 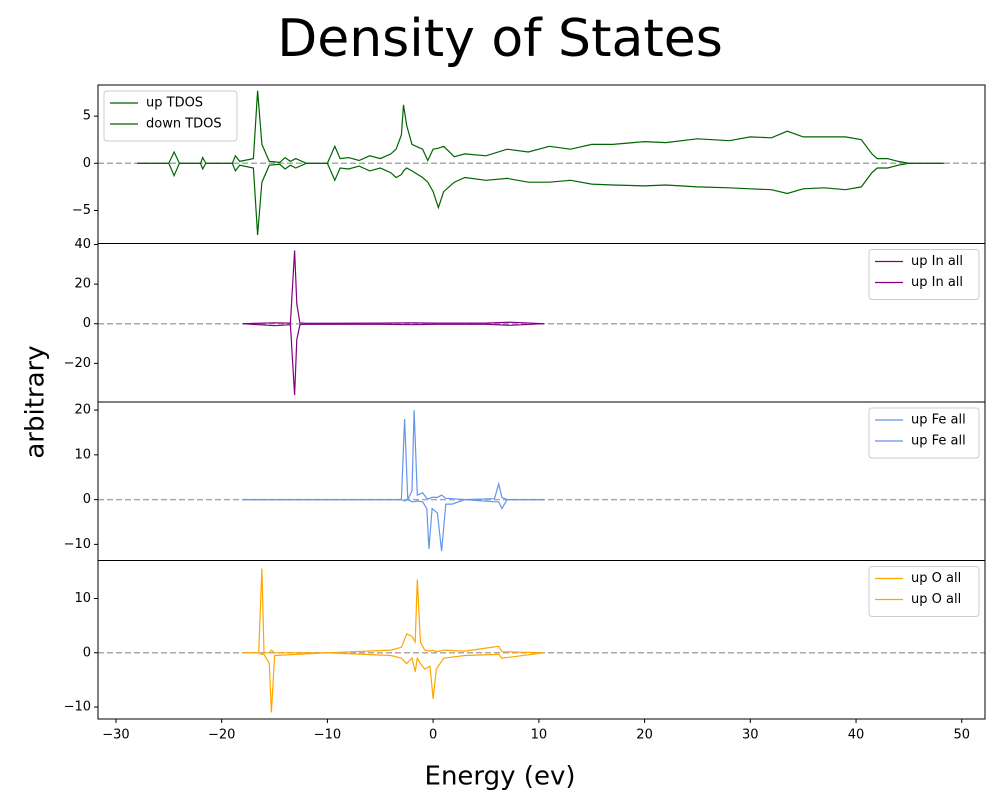 What do you see at coordinates (221, 735) in the screenshot?
I see `x-tick-label: −20` at bounding box center [221, 735].